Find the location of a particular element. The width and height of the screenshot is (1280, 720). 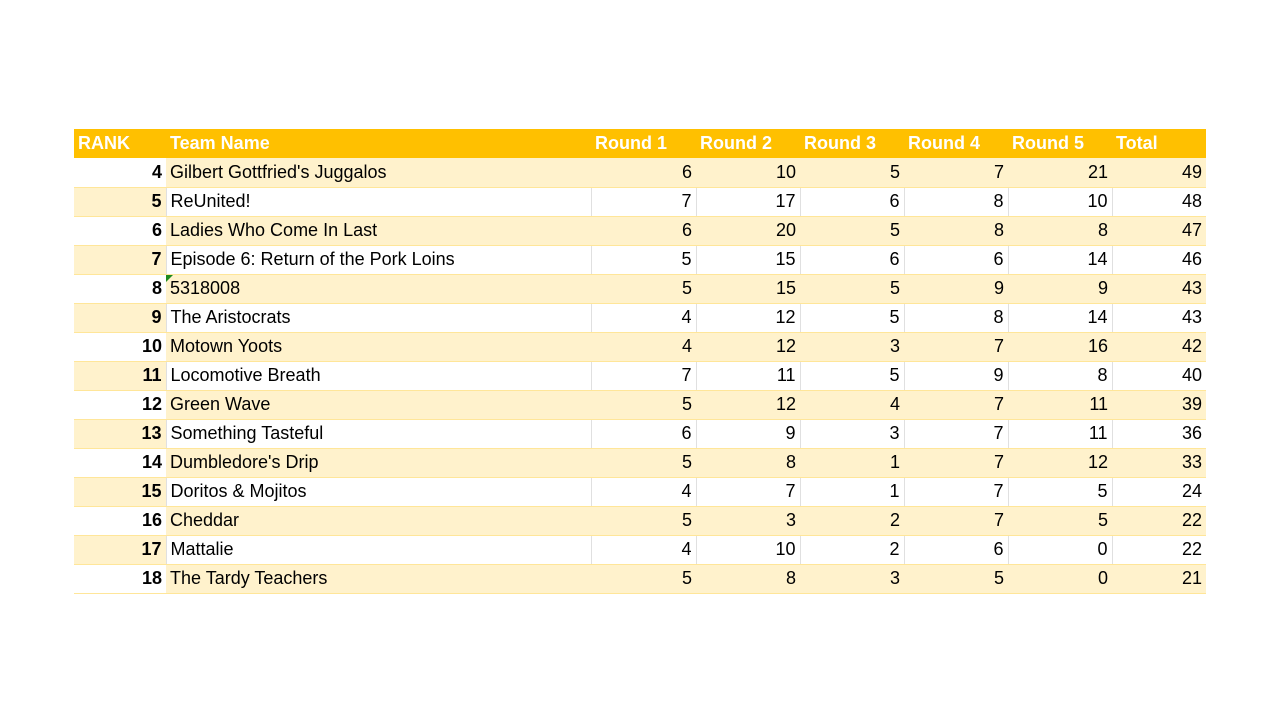

team-cell: Mattalie is located at coordinates (378, 550).